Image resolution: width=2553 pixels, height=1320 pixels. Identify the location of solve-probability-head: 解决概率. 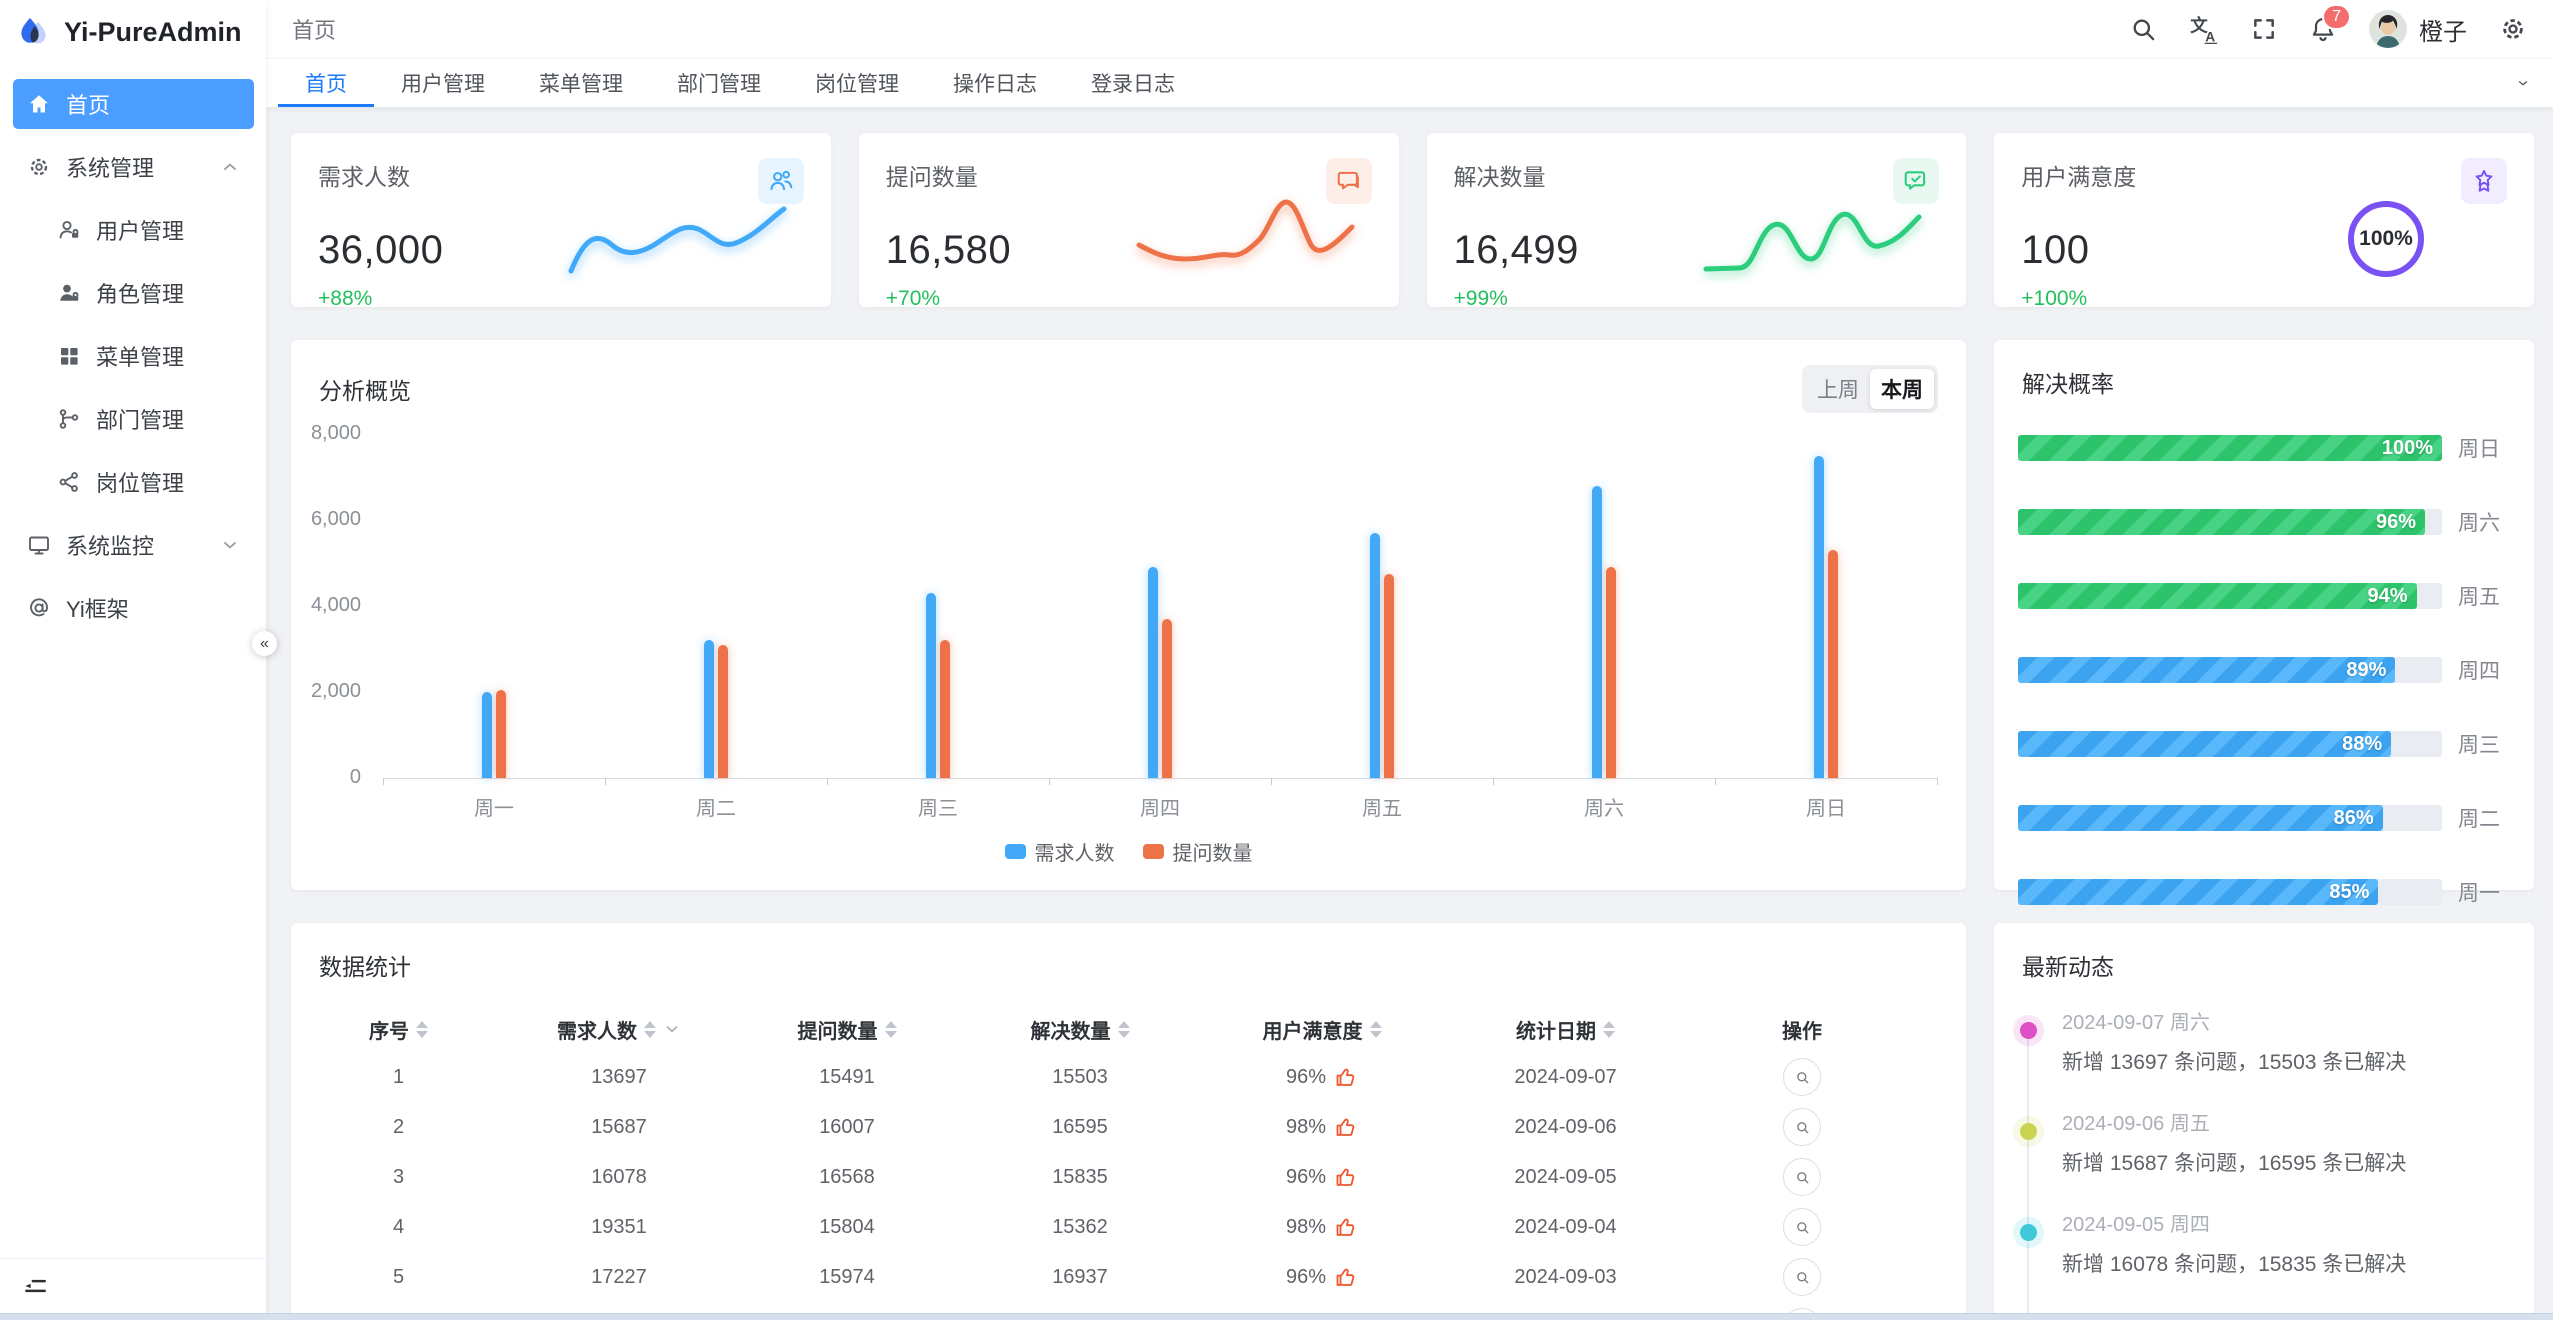
(2264, 369).